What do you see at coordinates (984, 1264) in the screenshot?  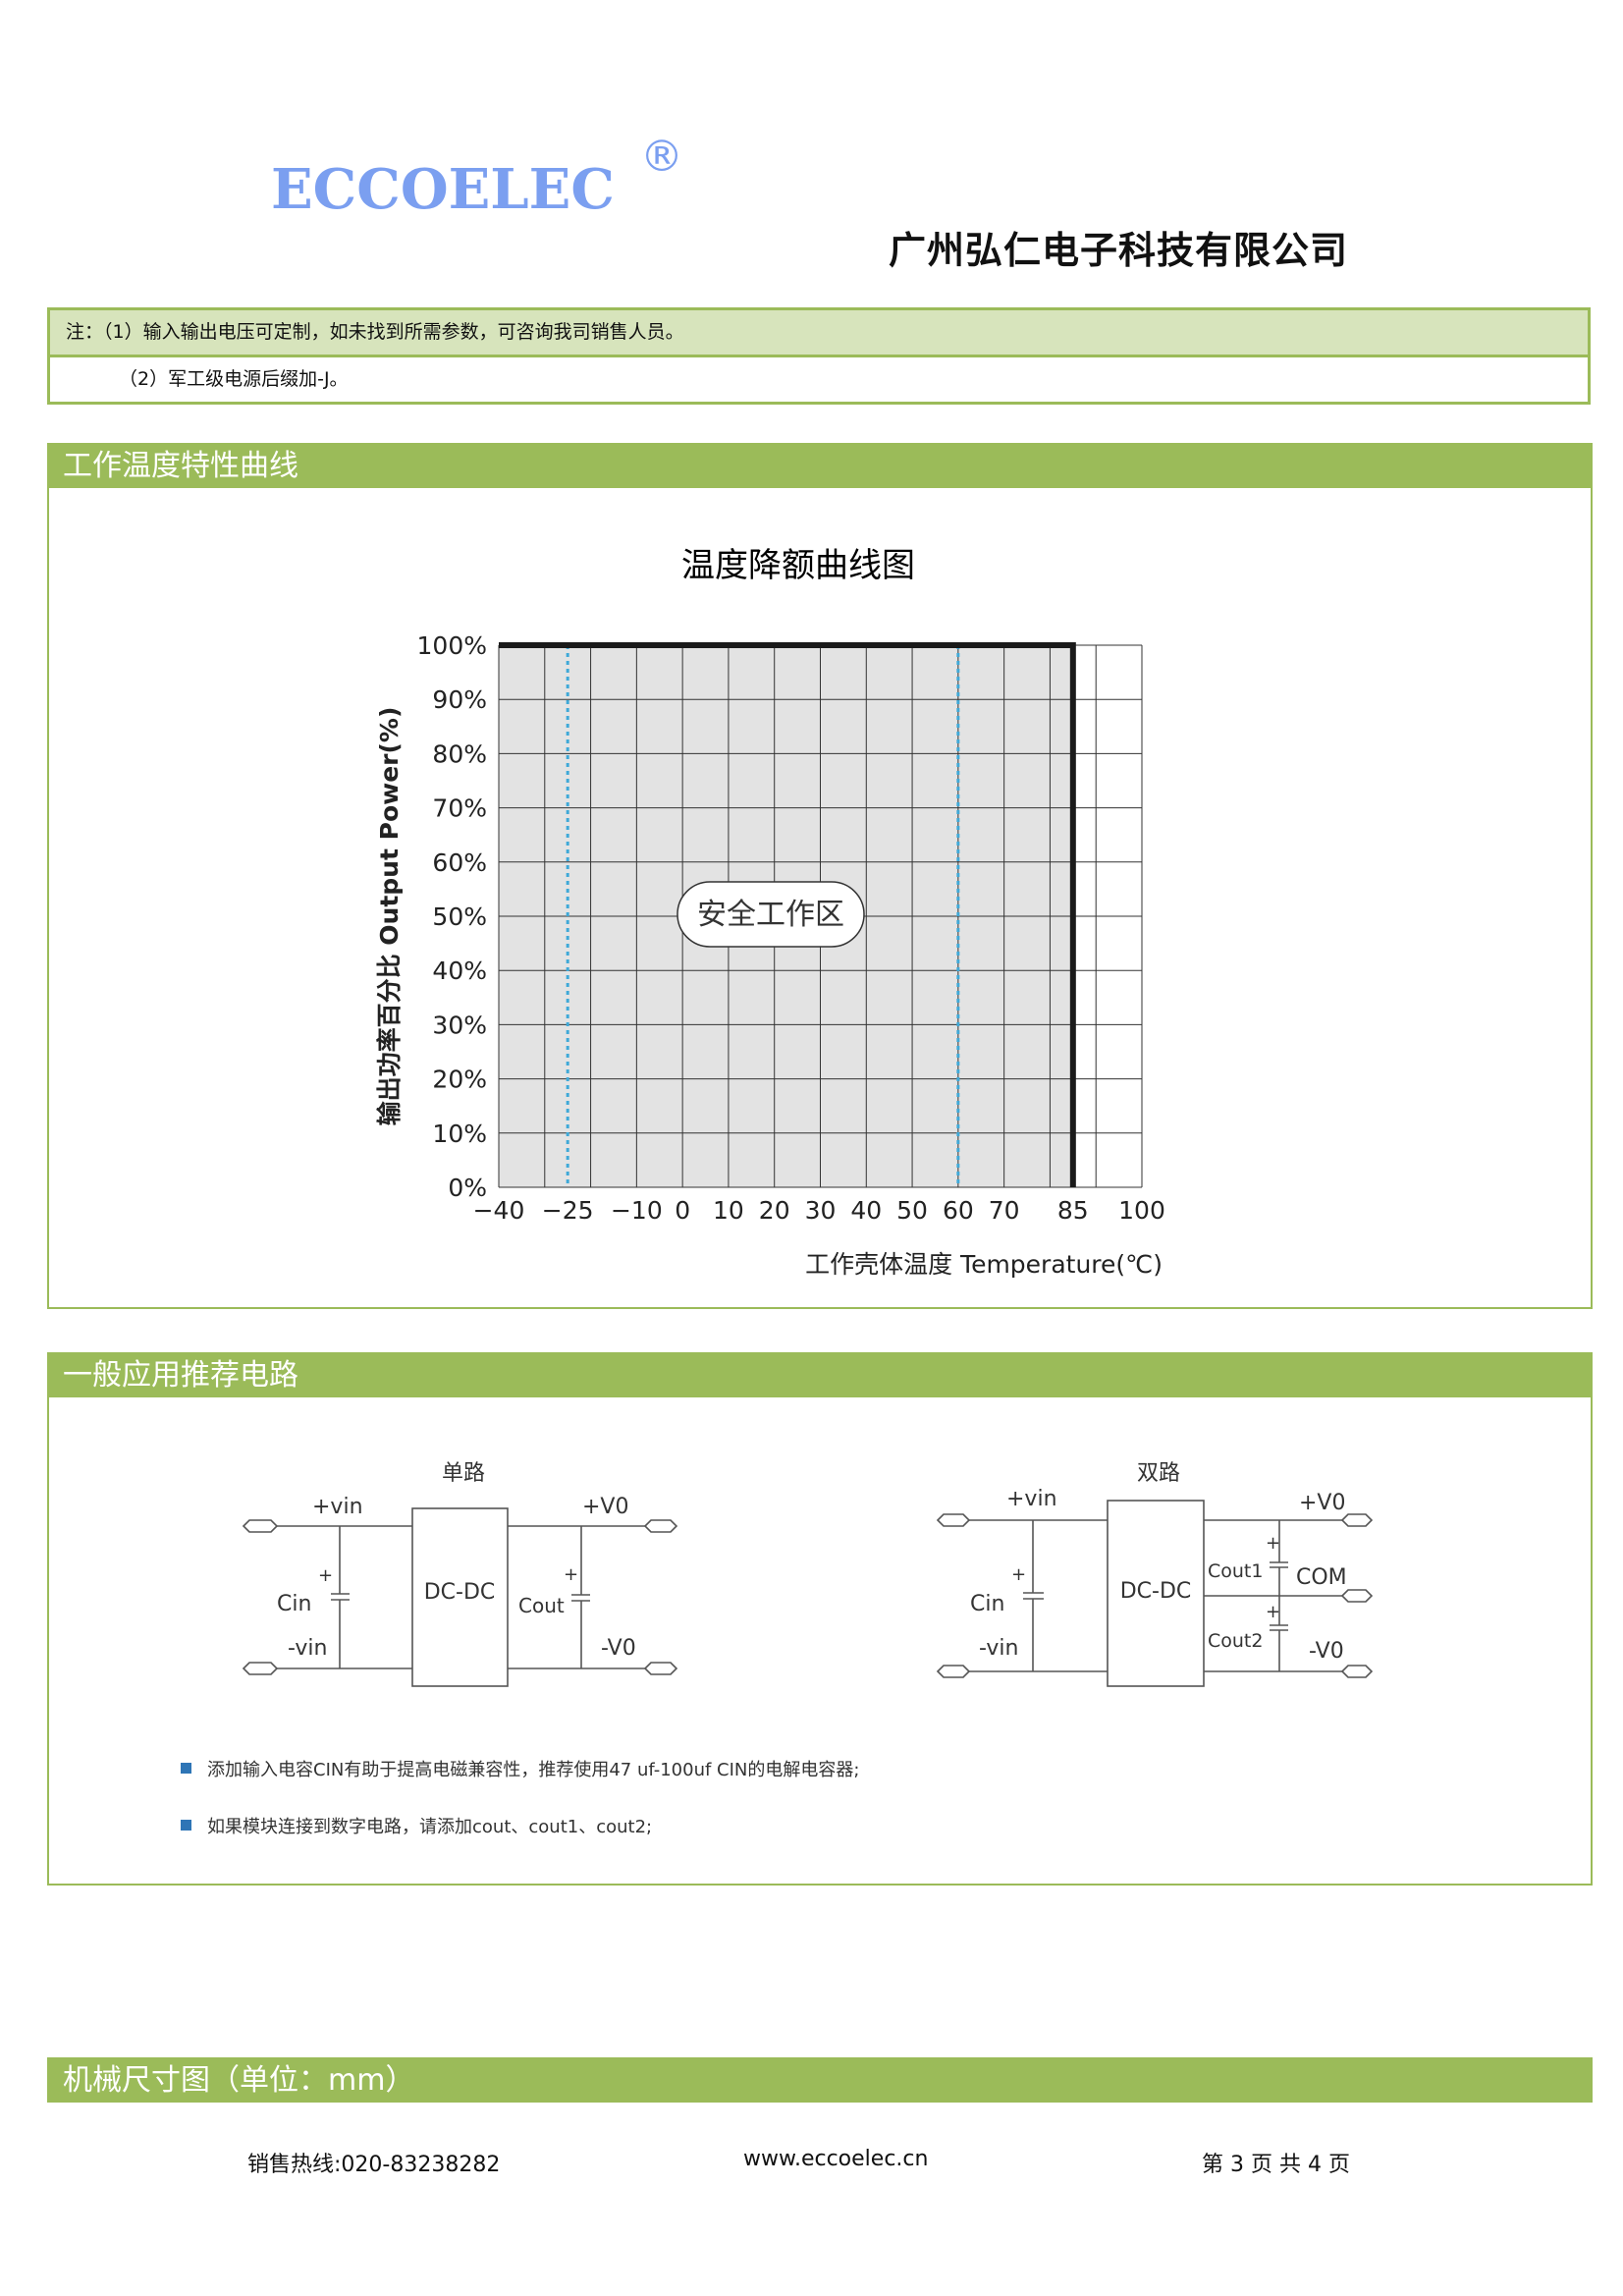 I see `x-axis-label: 工作壳体温度 Temperature(℃)` at bounding box center [984, 1264].